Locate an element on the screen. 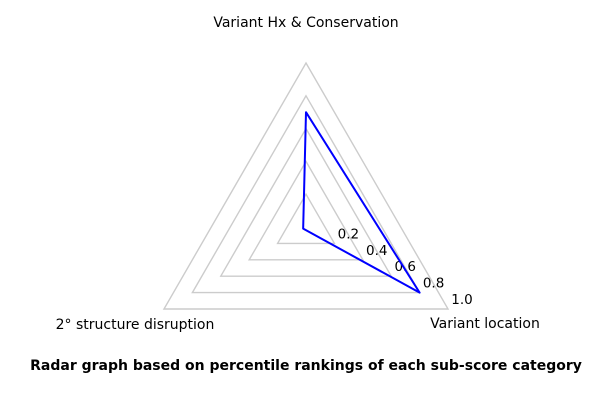  radial-tick-label: 0.8 is located at coordinates (433, 284).